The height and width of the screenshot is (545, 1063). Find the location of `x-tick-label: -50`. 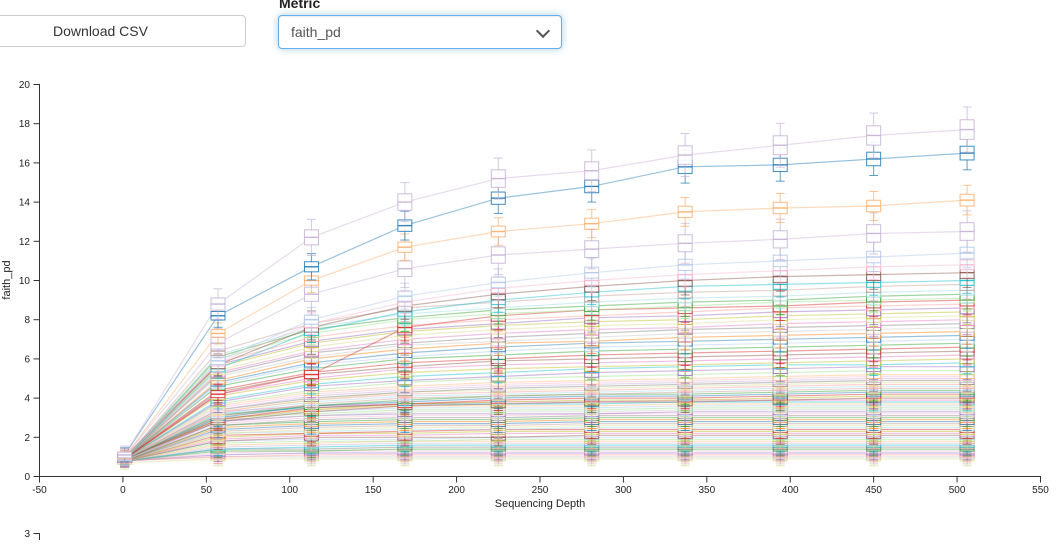

x-tick-label: -50 is located at coordinates (39, 490).